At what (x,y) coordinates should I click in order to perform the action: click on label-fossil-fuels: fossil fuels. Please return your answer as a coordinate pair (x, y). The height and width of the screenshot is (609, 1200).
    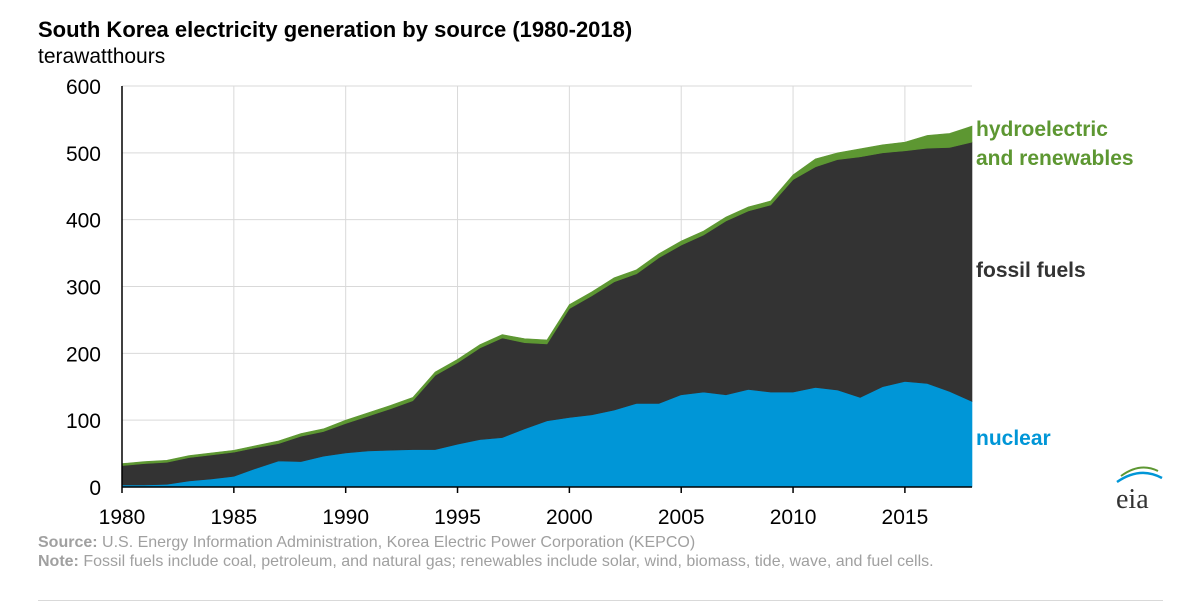
    Looking at the image, I should click on (1031, 270).